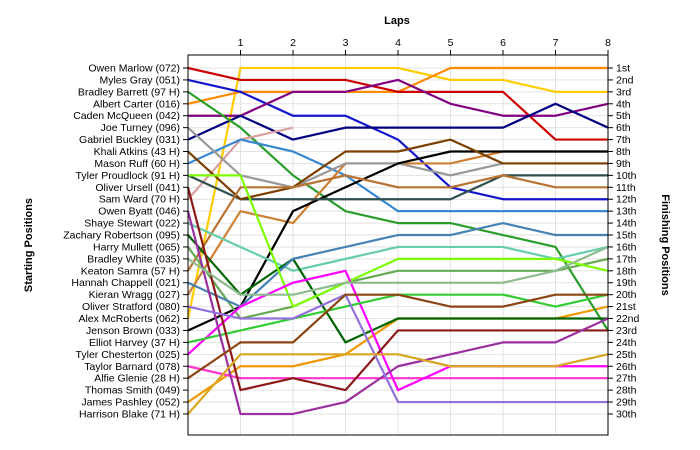 The image size is (700, 450). Describe the element at coordinates (503, 43) in the screenshot. I see `x-tick-label: 6` at that location.